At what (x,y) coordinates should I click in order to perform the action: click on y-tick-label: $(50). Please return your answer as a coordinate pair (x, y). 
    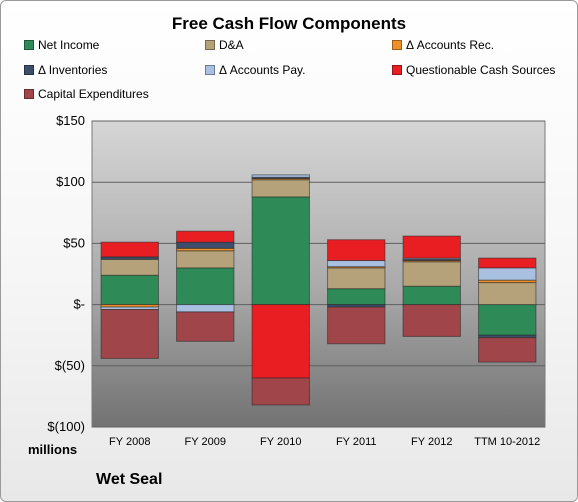
    Looking at the image, I should click on (70, 365).